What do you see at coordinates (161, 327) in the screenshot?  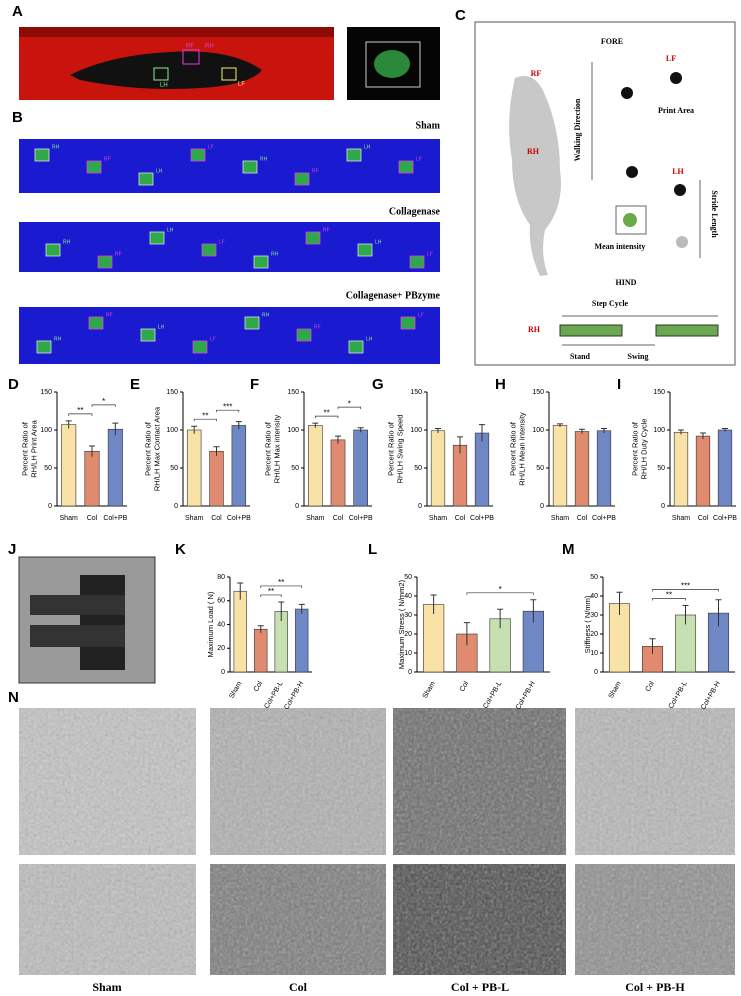 I see `paw-label: LH` at bounding box center [161, 327].